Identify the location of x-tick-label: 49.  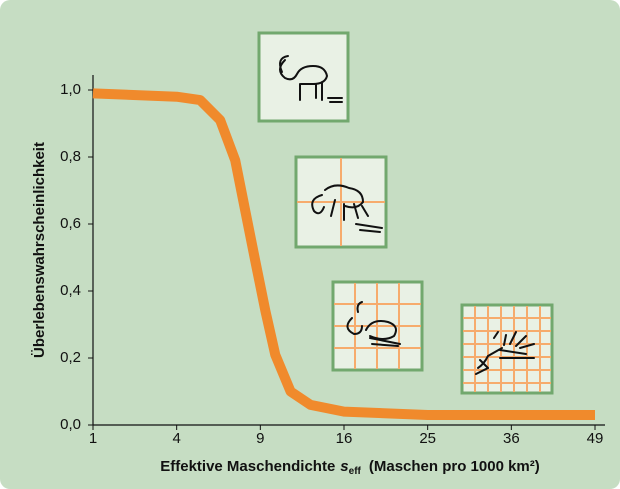
(595, 438).